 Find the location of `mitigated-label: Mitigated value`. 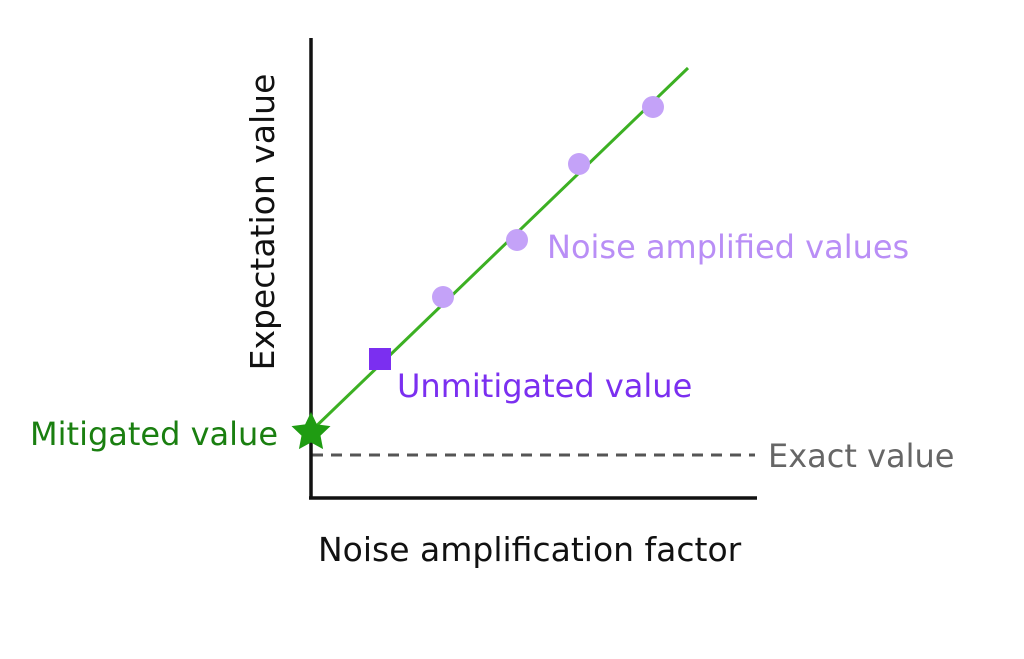

mitigated-label: Mitigated value is located at coordinates (154, 434).